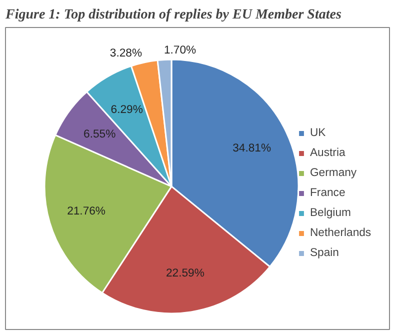 Image resolution: width=396 pixels, height=336 pixels. What do you see at coordinates (328, 193) in the screenshot?
I see `legend-label: France` at bounding box center [328, 193].